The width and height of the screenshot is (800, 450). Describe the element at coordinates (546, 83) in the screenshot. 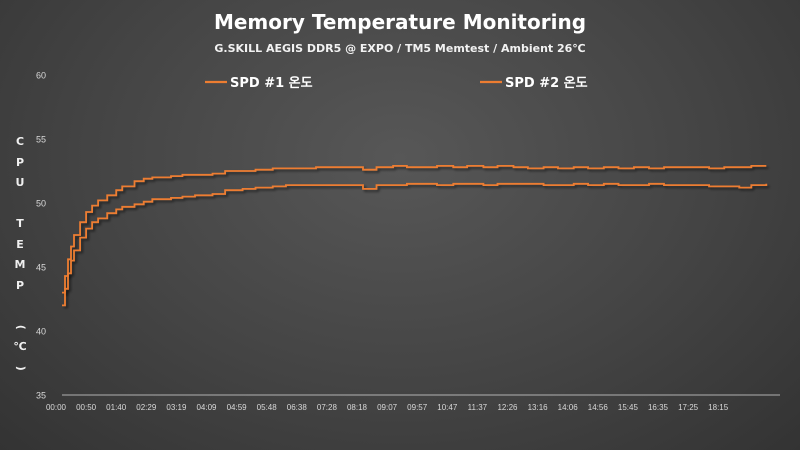

I see `legend-label-2: SPD #2 온도` at that location.